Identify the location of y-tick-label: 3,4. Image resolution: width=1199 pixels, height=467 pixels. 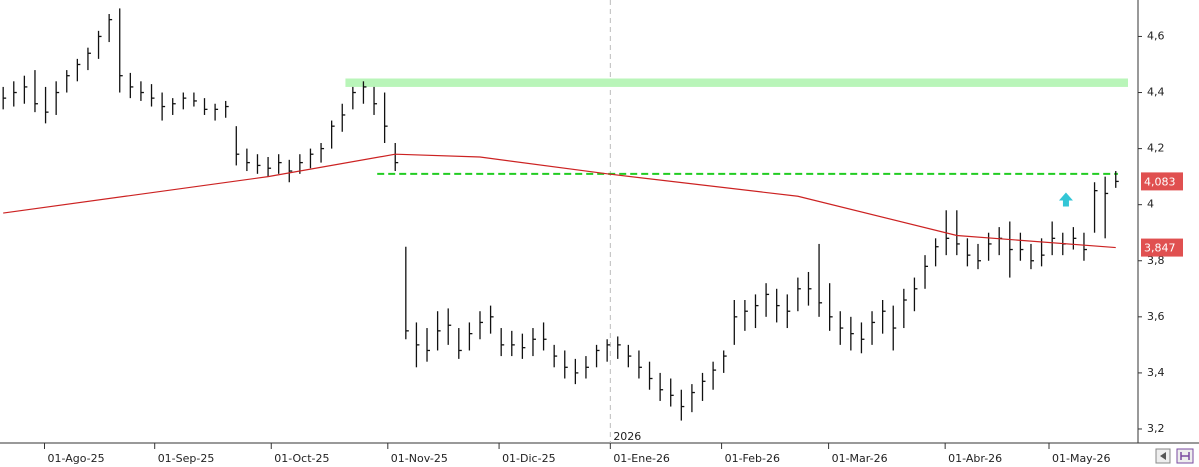
(1156, 372).